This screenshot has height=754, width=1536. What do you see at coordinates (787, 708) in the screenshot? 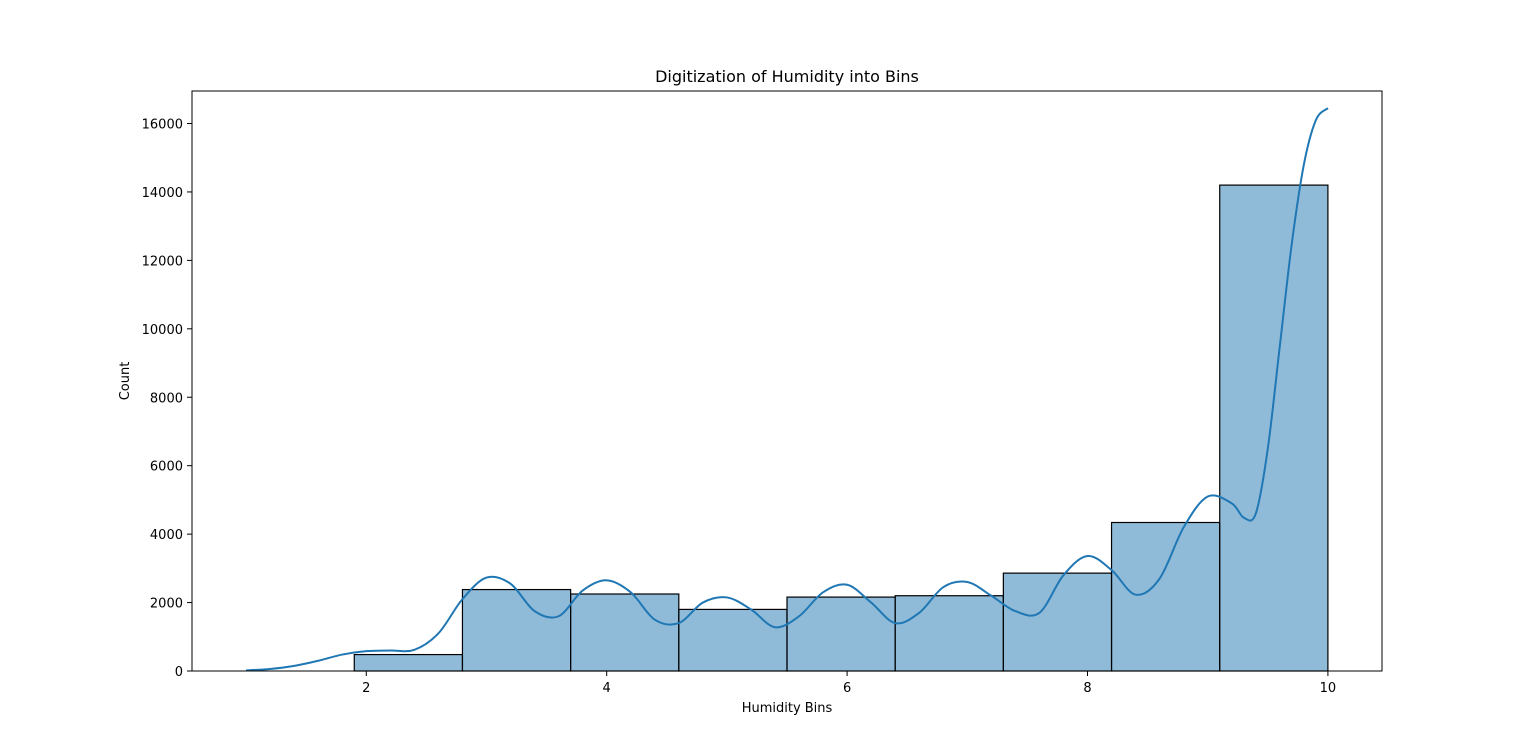
I see `x-axis-label: Humidity Bins` at bounding box center [787, 708].